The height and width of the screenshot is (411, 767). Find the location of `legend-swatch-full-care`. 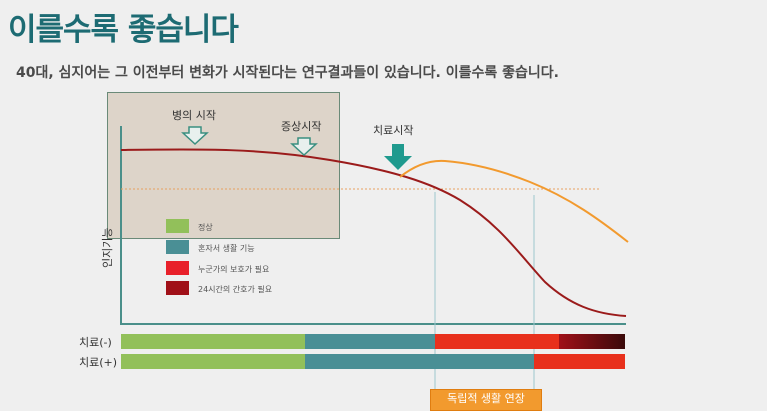

legend-swatch-full-care is located at coordinates (177, 288).